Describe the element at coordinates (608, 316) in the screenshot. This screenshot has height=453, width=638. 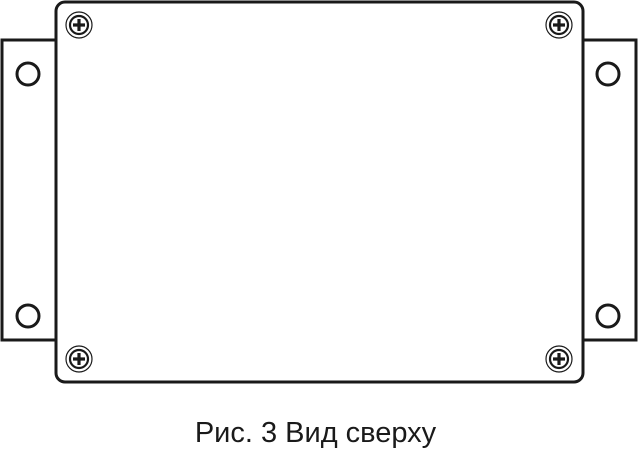
I see `right-bottom-mounting-hole` at that location.